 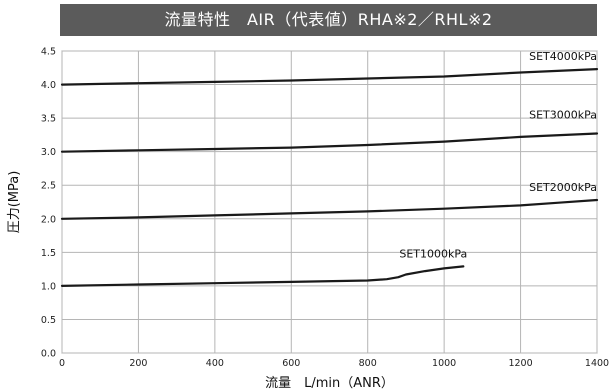 What do you see at coordinates (520, 363) in the screenshot?
I see `x-tick-label: 1200` at bounding box center [520, 363].